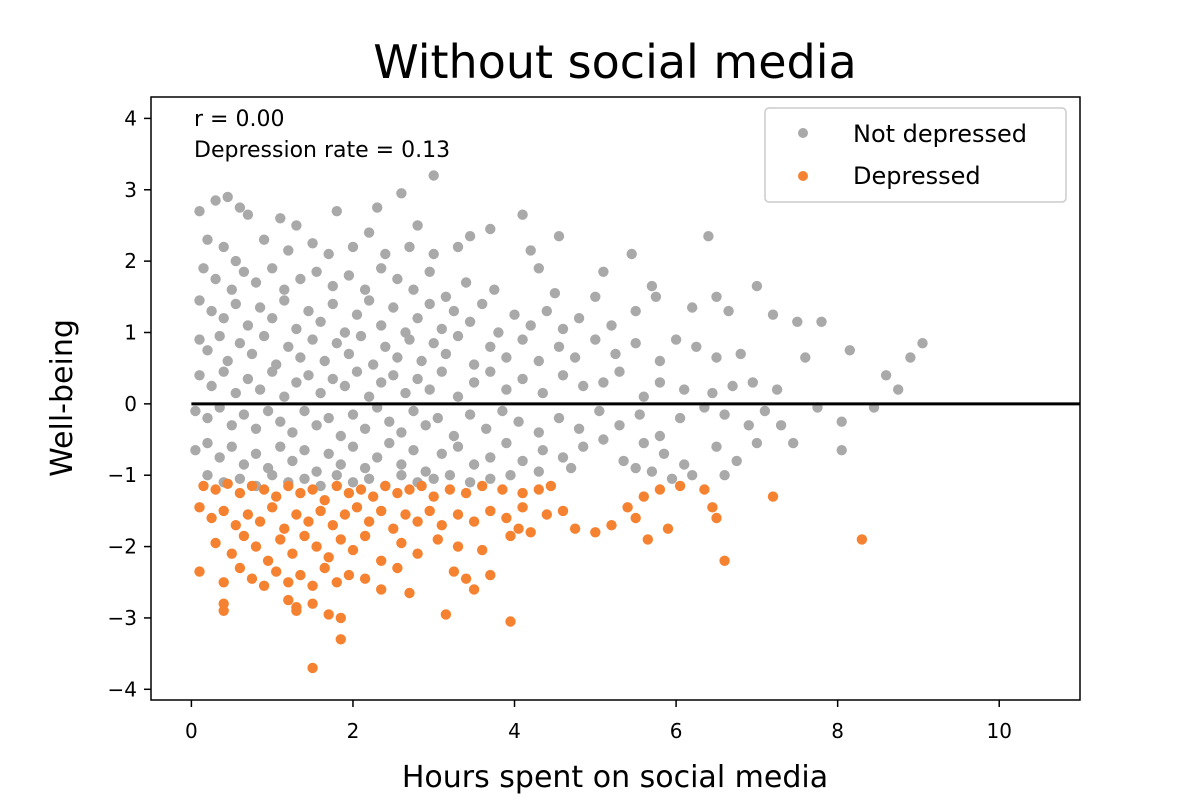 This screenshot has height=800, width=1200. I want to click on y-axis-ticks: −4 −3 −2 −1 0 1 2 3 4, so click(129, 403).